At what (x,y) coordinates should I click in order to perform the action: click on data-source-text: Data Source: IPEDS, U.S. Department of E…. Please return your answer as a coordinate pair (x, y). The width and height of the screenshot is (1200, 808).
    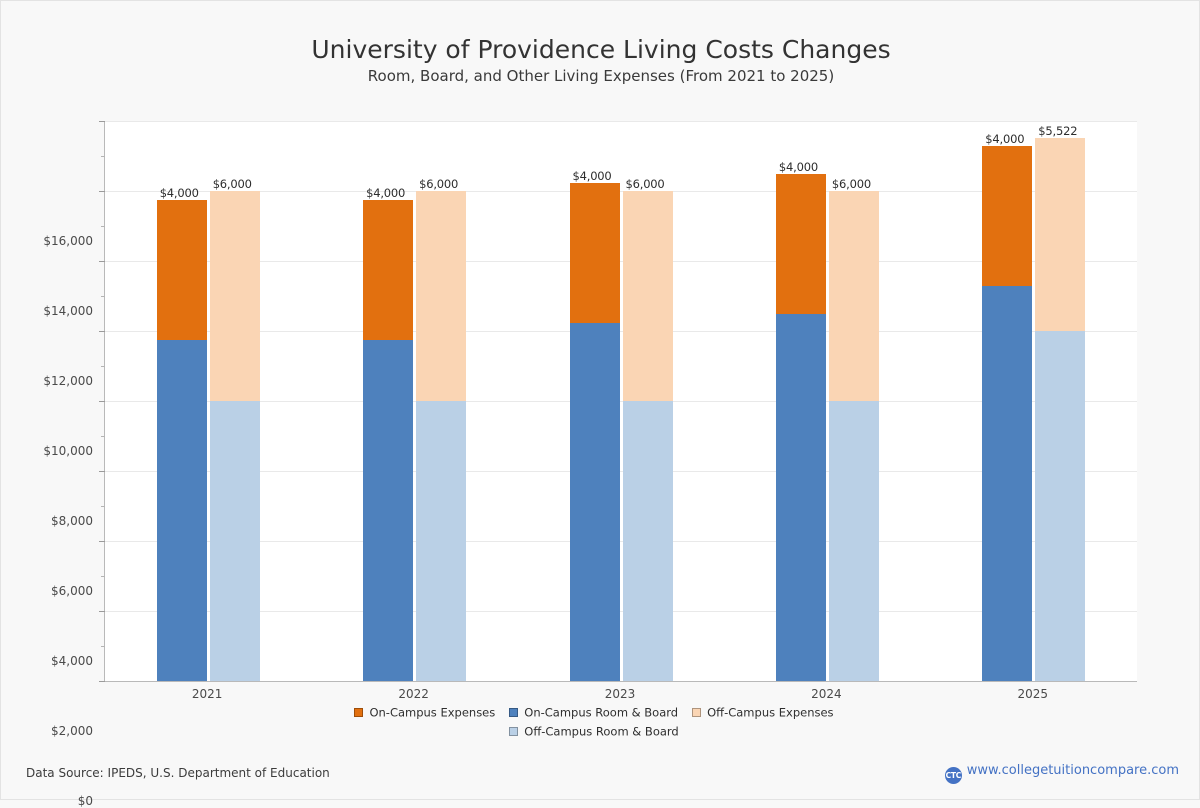
    Looking at the image, I should click on (178, 773).